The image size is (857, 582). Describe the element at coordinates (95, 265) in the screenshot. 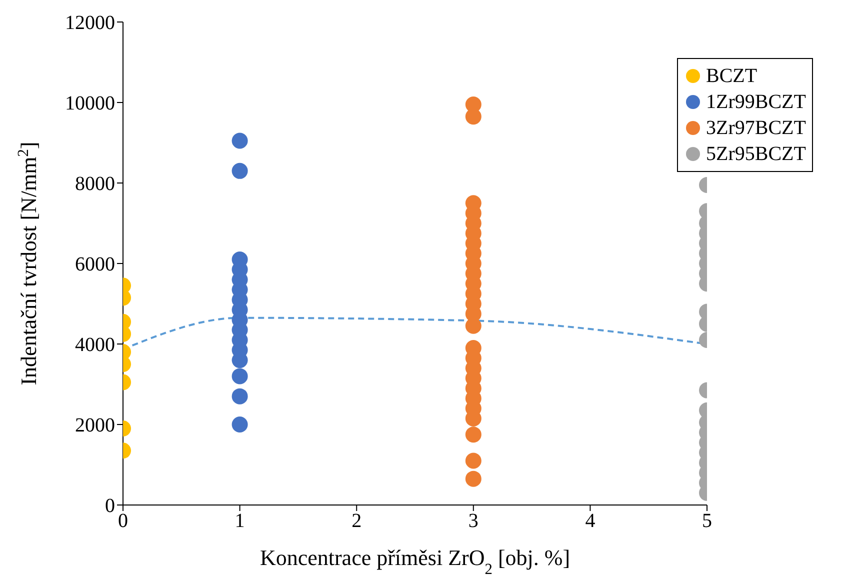

I see `y-tick-label: 6000` at that location.